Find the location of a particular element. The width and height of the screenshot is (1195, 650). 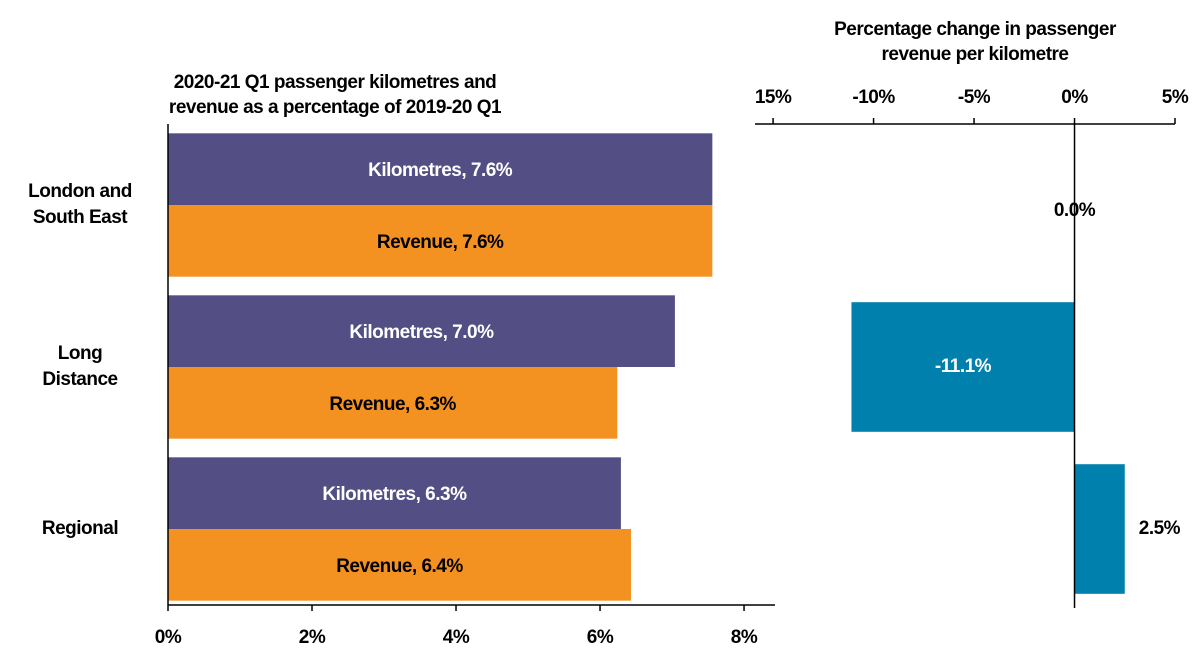

x-tick-label: 8% is located at coordinates (744, 637).